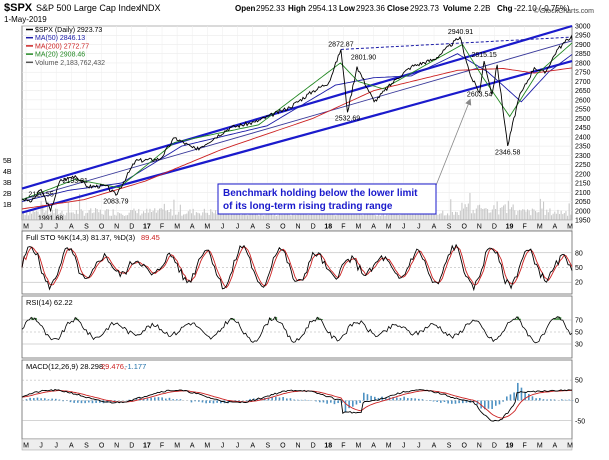  Describe the element at coordinates (70, 63) in the screenshot. I see `legend-entry: Volume 2,183,762,432` at that location.